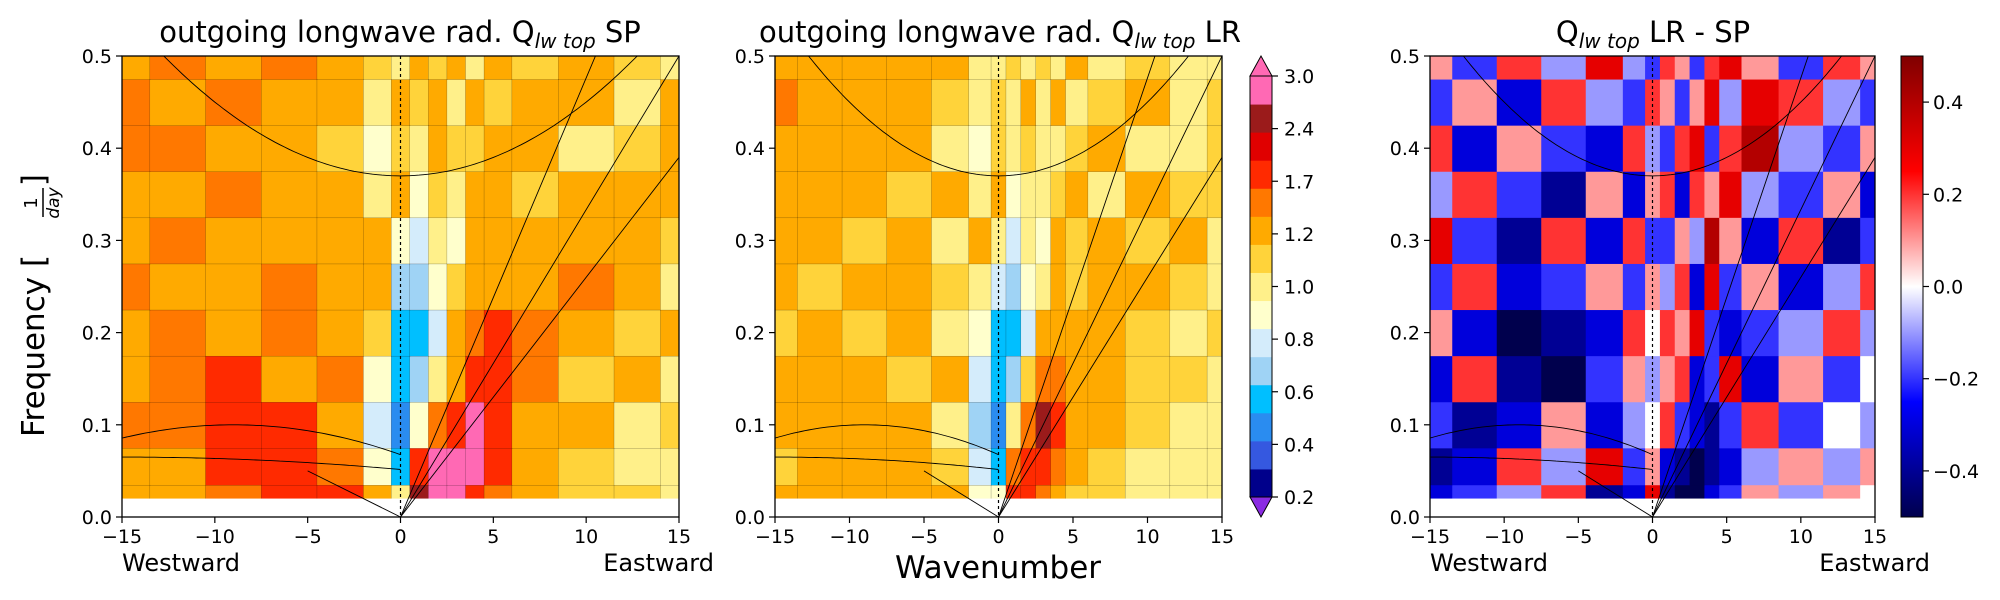 This screenshot has height=600, width=2000. What do you see at coordinates (1430, 537) in the screenshot?
I see `x-tick-label: −15` at bounding box center [1430, 537].